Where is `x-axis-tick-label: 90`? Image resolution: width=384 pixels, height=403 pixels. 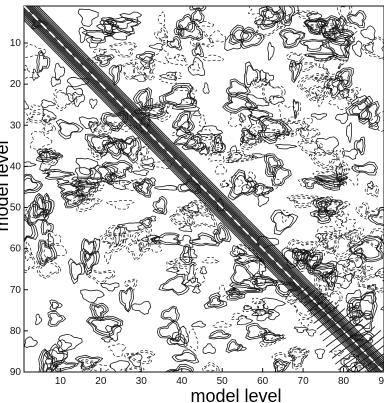 x-axis-tick-label: 90 is located at coordinates (381, 381).